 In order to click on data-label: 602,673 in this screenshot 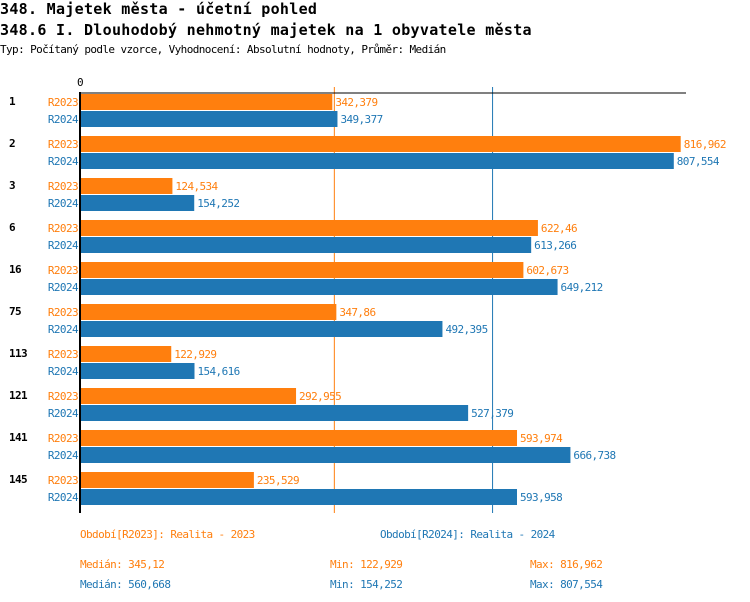, I will do `click(547, 270)`.